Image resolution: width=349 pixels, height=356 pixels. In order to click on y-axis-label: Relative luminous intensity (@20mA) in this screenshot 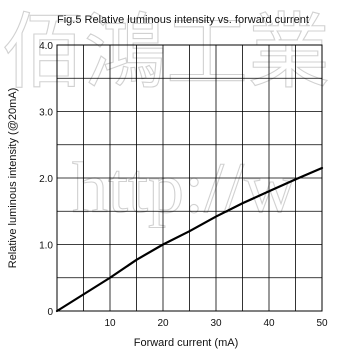, I will do `click(13, 178)`.